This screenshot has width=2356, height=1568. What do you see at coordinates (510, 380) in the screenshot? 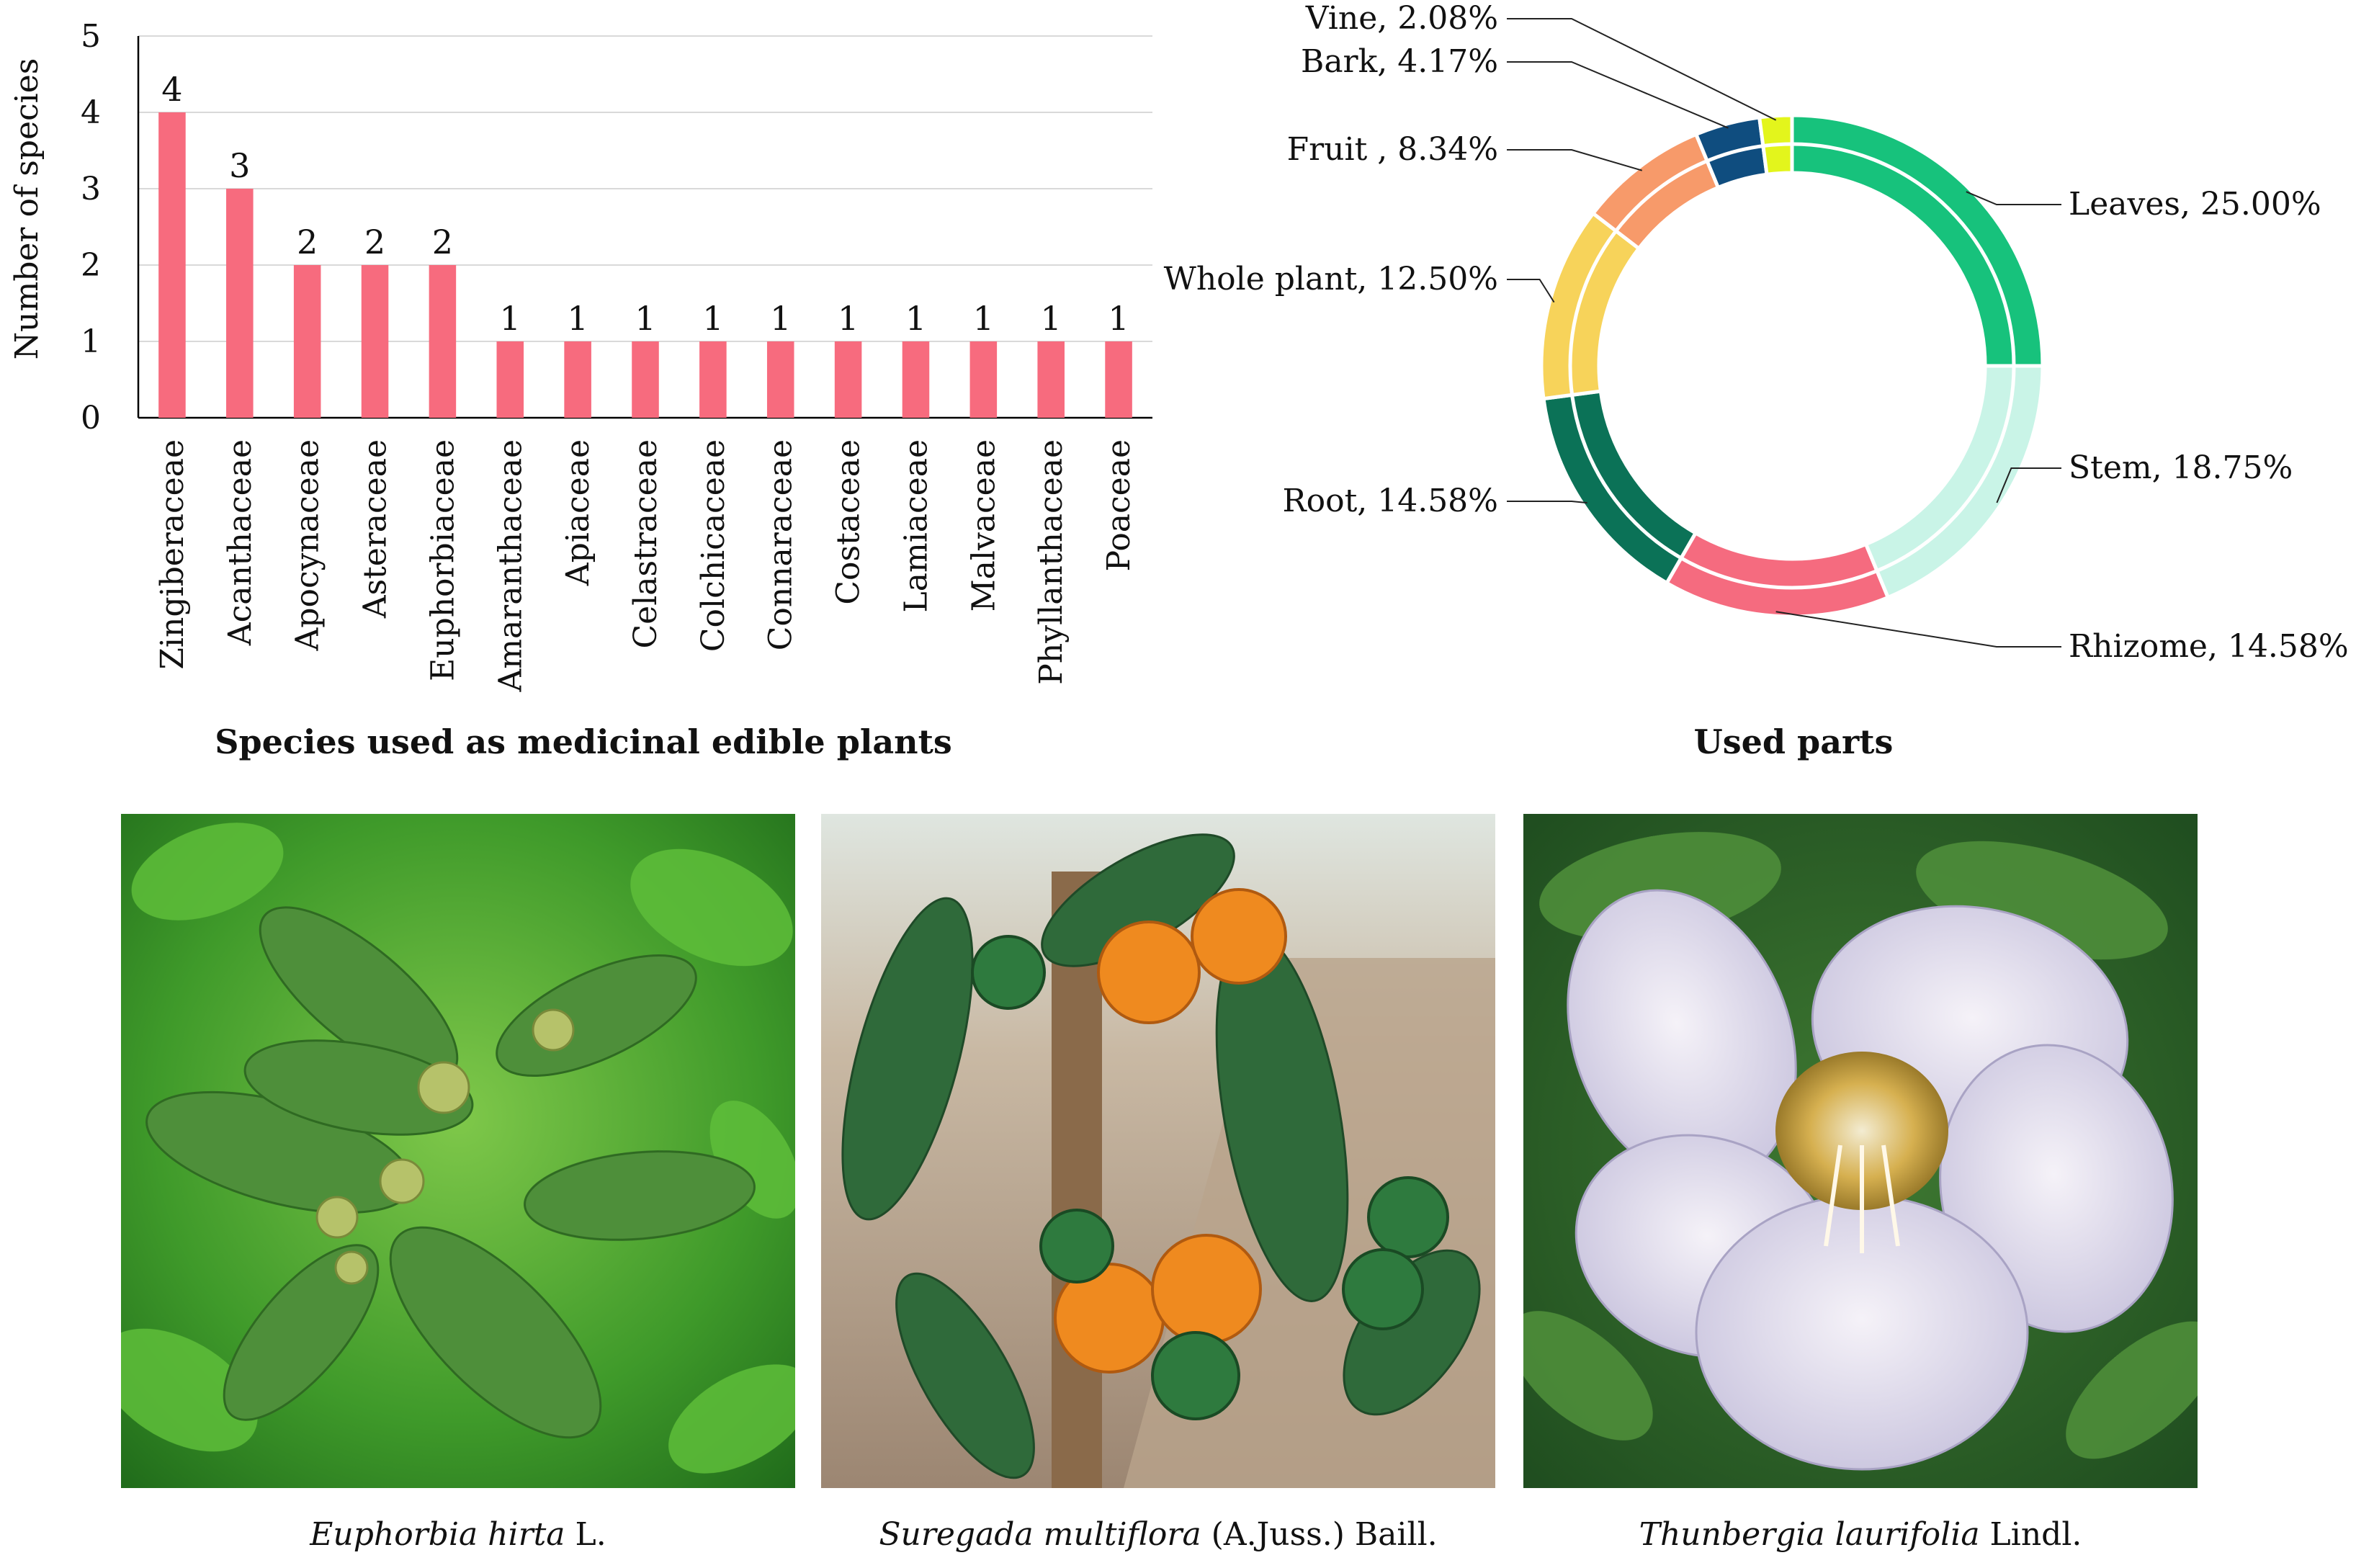
I see `bar-amaranthaceae` at bounding box center [510, 380].